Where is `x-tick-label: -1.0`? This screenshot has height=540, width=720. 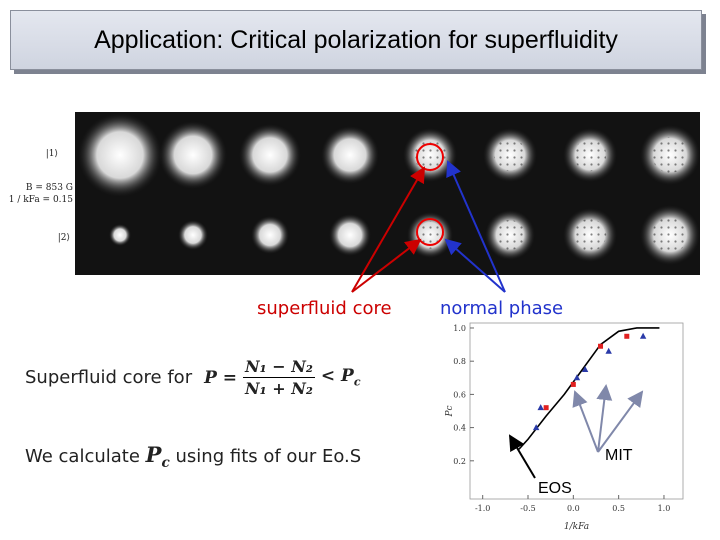
x-tick-label: -1.0 is located at coordinates (482, 508).